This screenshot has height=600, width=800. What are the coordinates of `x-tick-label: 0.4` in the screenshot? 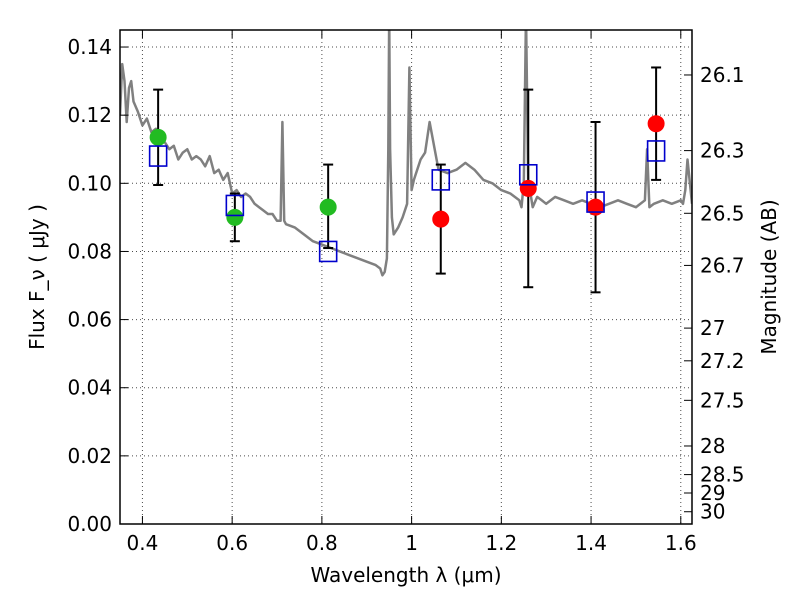 It's located at (143, 543).